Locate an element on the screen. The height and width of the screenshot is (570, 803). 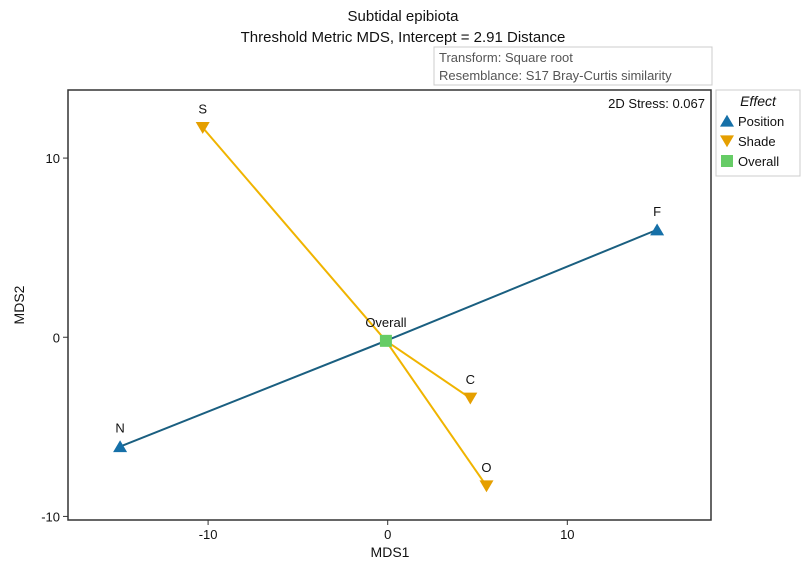
x-axis-label: MDS1 is located at coordinates (390, 552).